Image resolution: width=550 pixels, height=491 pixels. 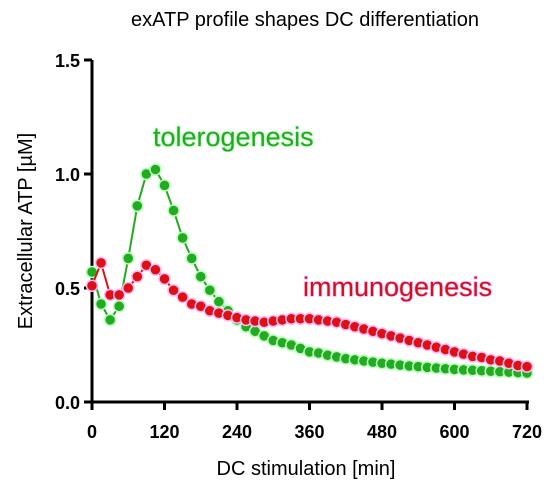 I want to click on x-tick-label: 120, so click(x=164, y=432).